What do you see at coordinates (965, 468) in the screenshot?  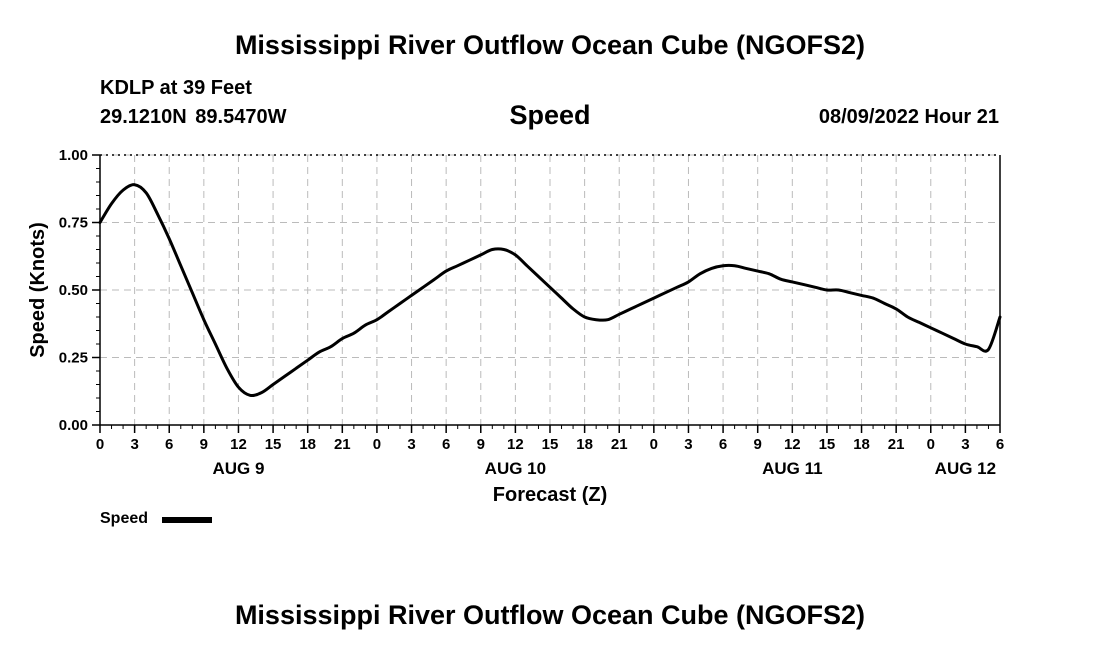 I see `x-date-label: AUG 12` at bounding box center [965, 468].